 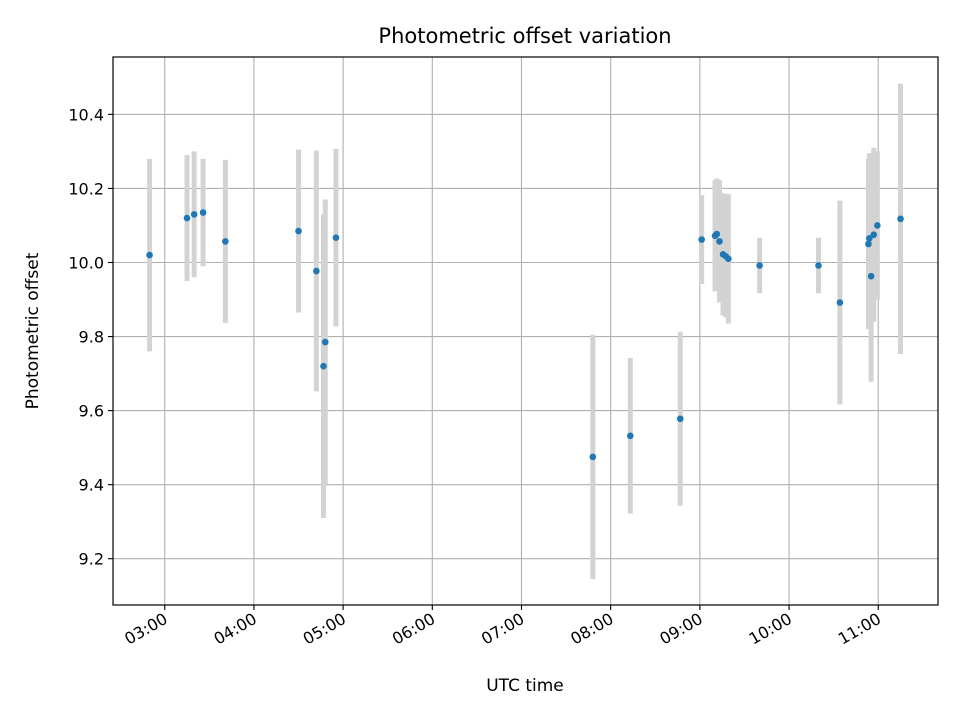 I want to click on x-tick-label: 07:00, so click(x=502, y=629).